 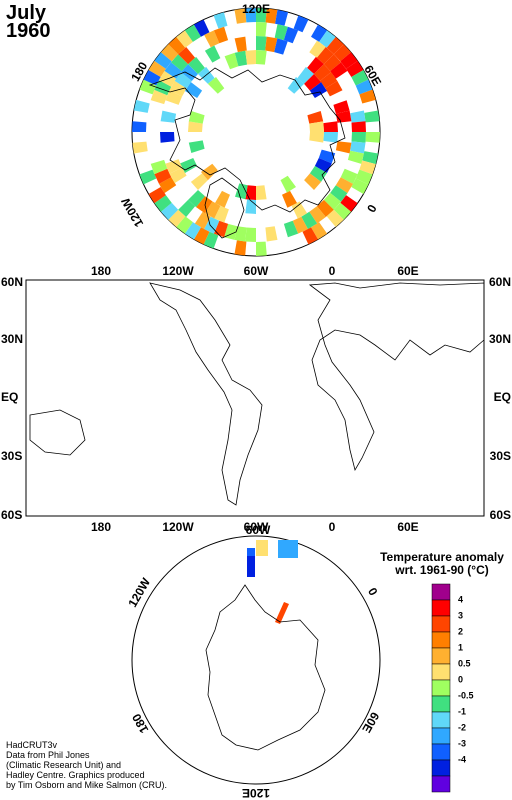 I want to click on world-lat-labels-right: 60N 30N EQ 30S 60S, so click(x=500, y=398).